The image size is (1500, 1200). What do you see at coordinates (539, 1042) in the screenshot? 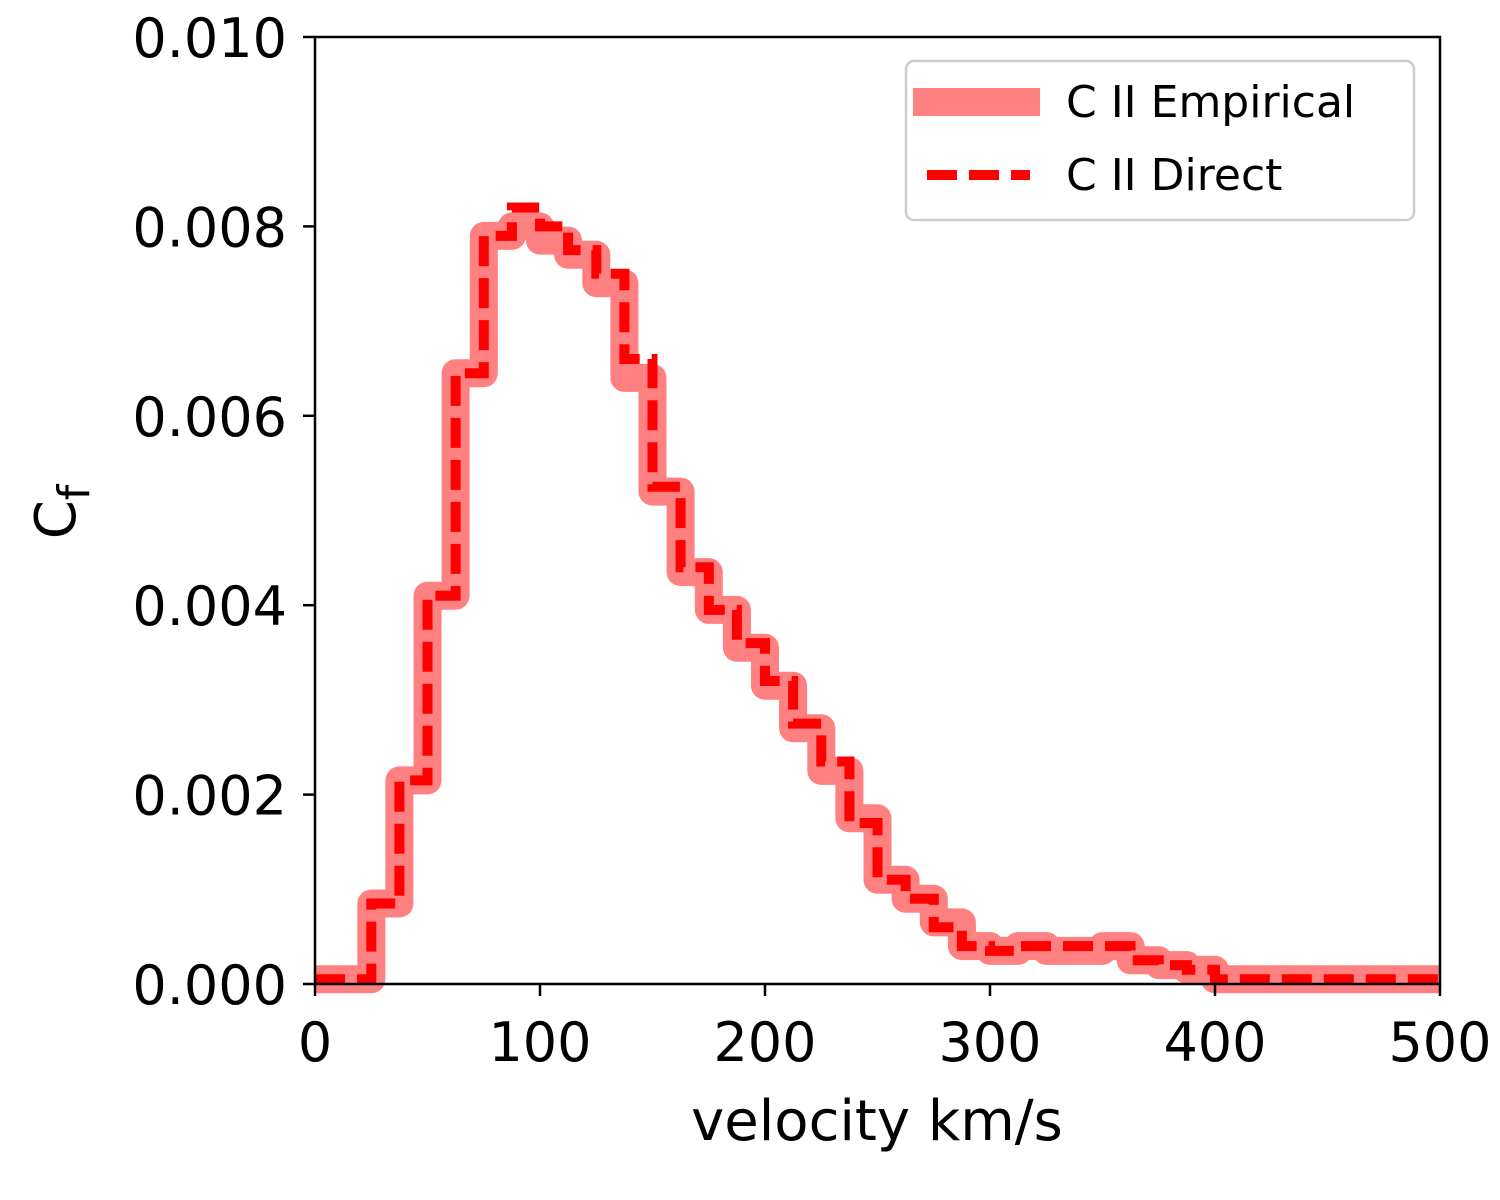
I see `x-tick-label: 100` at bounding box center [539, 1042].